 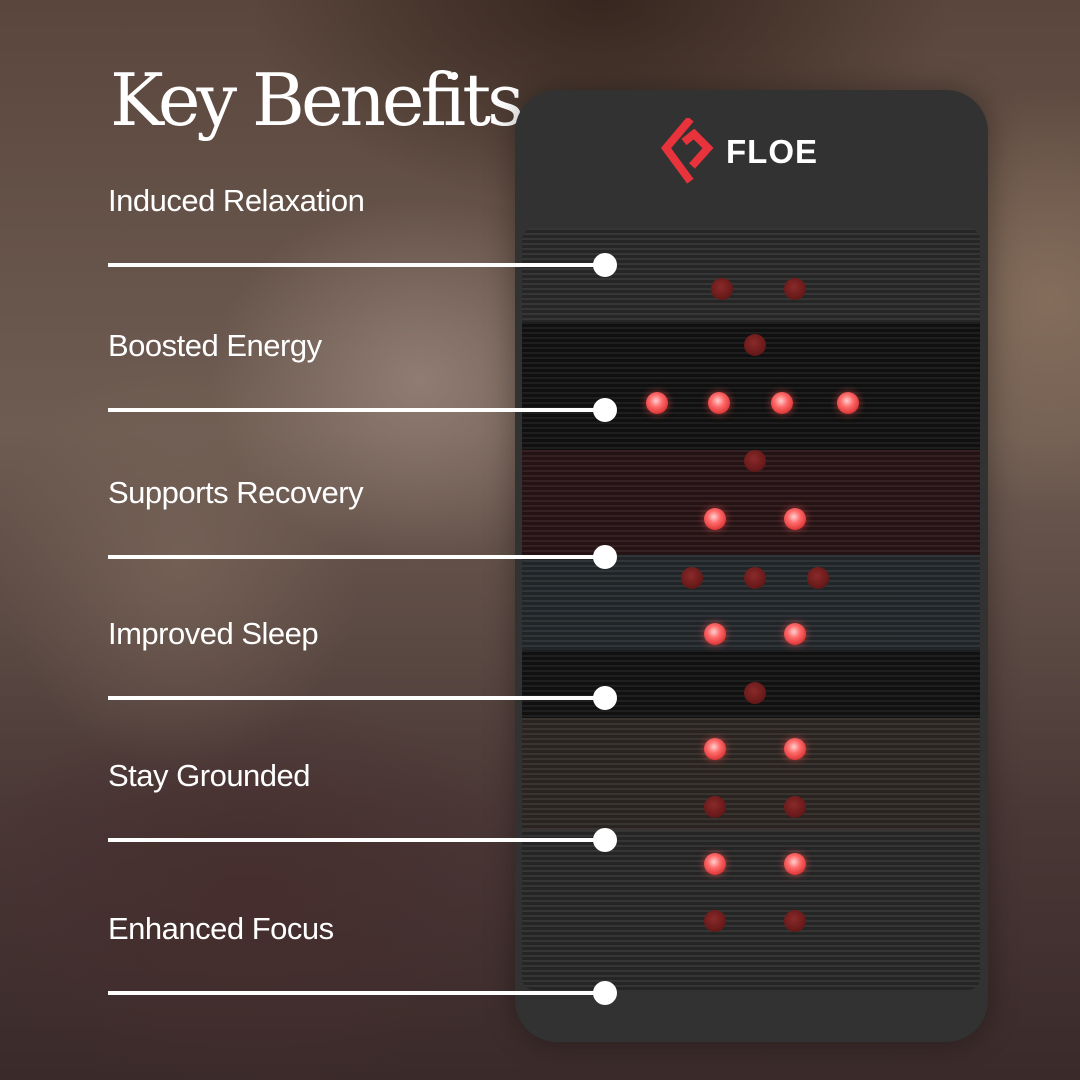 What do you see at coordinates (209, 775) in the screenshot?
I see `benefit-label: Stay Grounded` at bounding box center [209, 775].